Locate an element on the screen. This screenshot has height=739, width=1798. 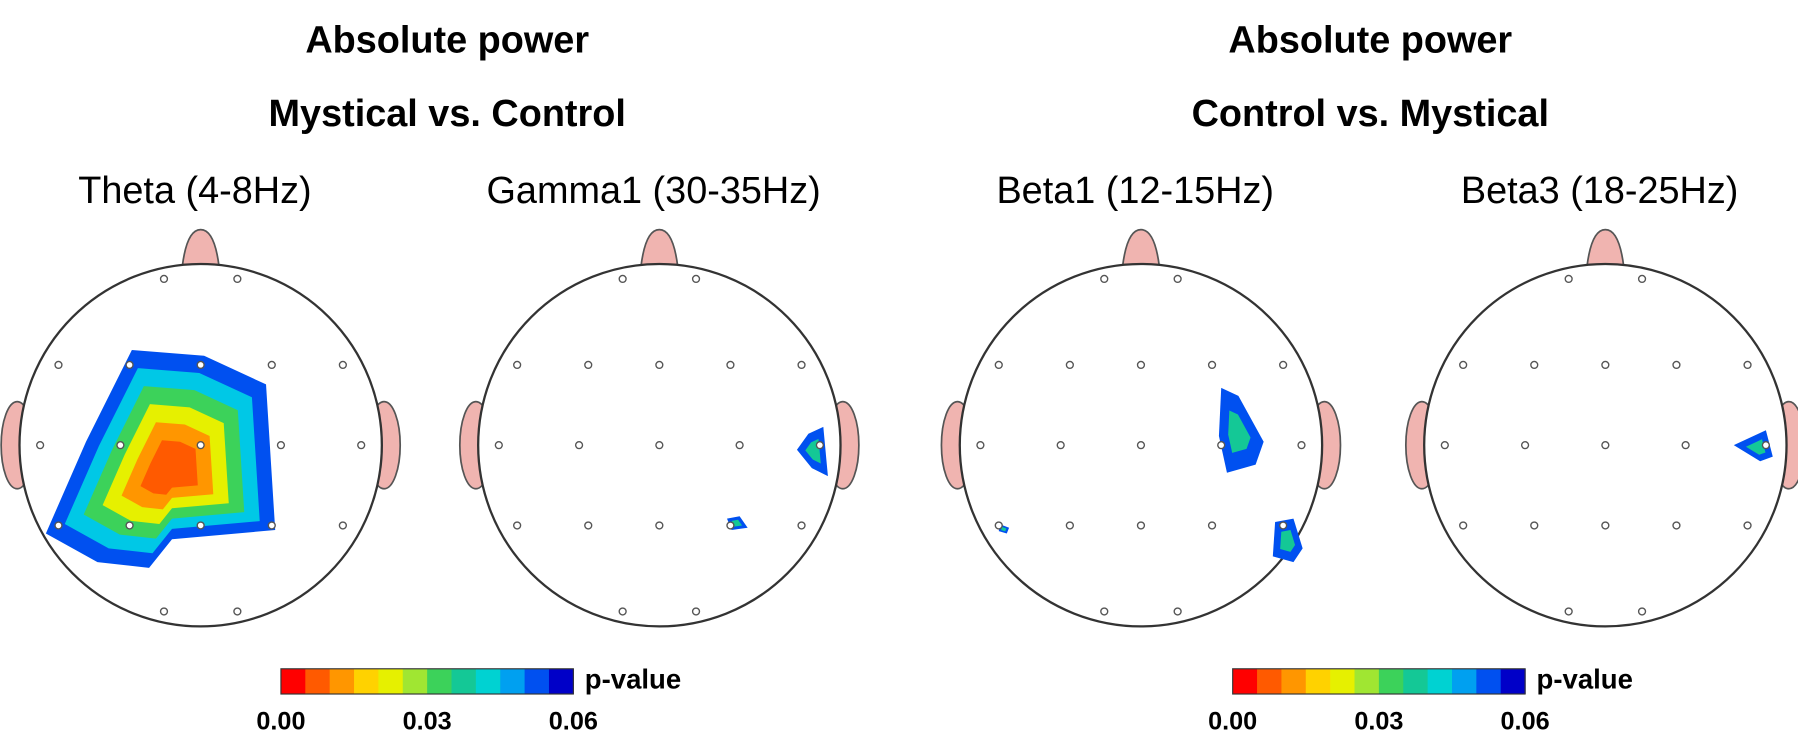
map-label: Beta3 (18-25Hz) is located at coordinates (1600, 191).